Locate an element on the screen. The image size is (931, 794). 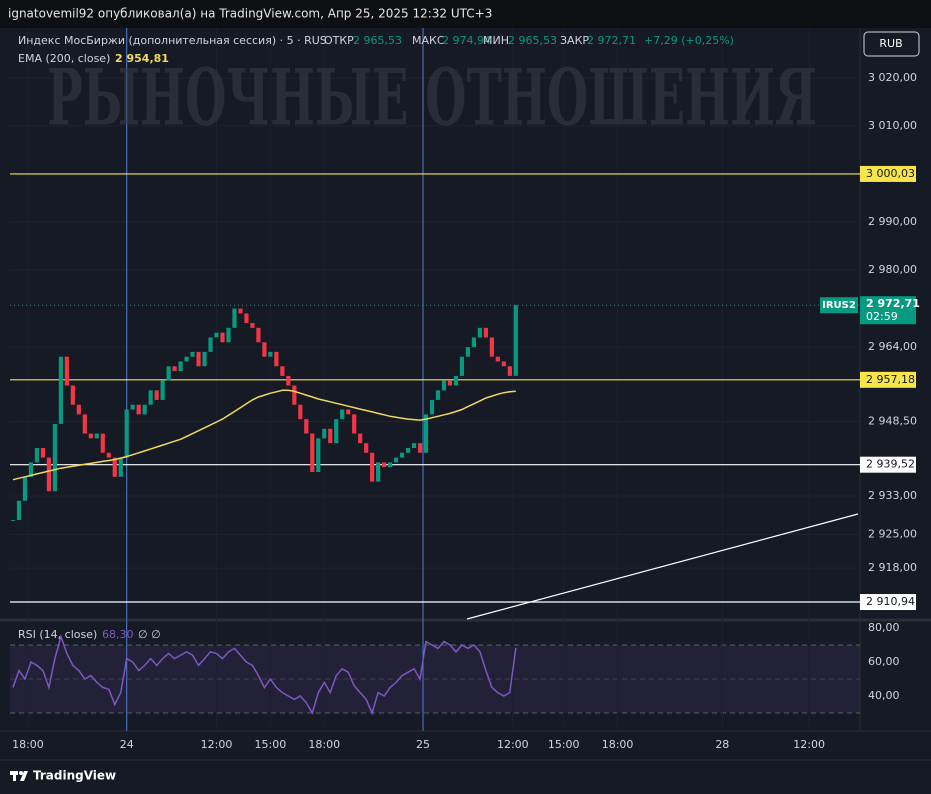
y-tick-label: 3 010,00 is located at coordinates (892, 125).